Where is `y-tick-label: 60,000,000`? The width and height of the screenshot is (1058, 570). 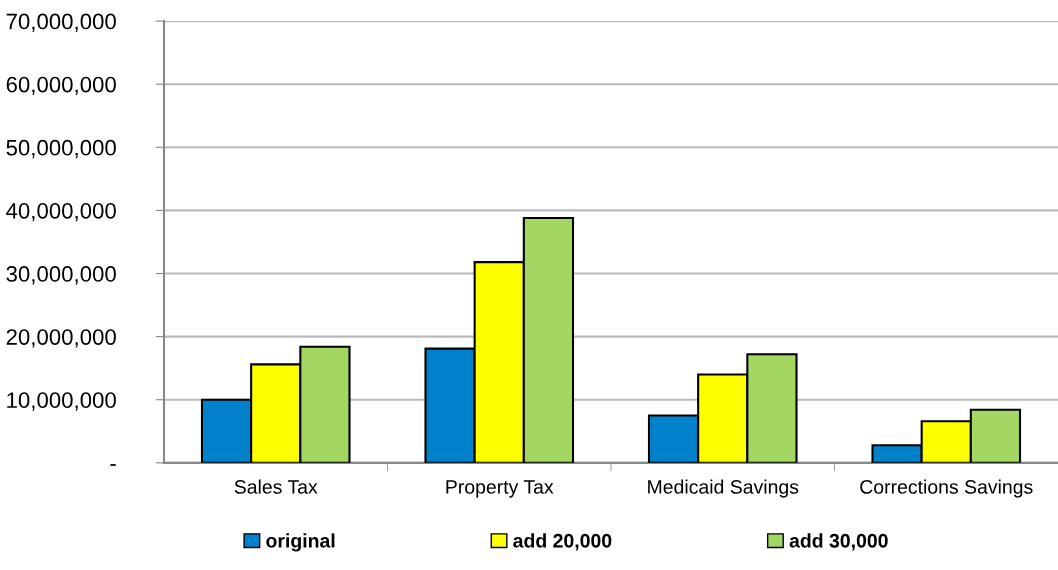
y-tick-label: 60,000,000 is located at coordinates (61, 86).